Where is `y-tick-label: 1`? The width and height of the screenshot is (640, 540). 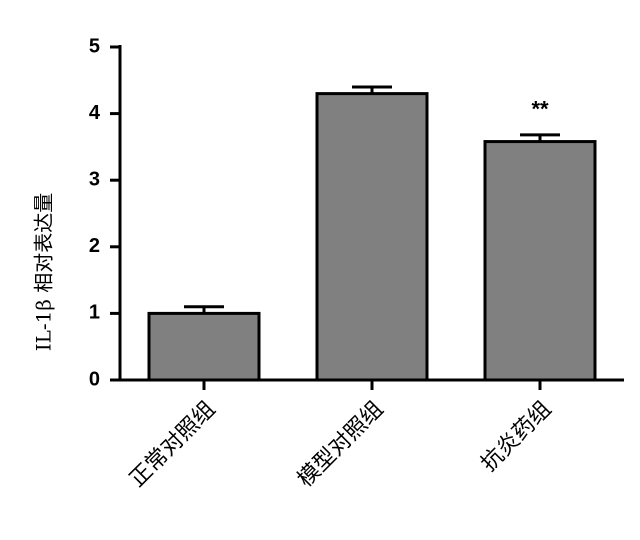
y-tick-label: 1 is located at coordinates (94, 313).